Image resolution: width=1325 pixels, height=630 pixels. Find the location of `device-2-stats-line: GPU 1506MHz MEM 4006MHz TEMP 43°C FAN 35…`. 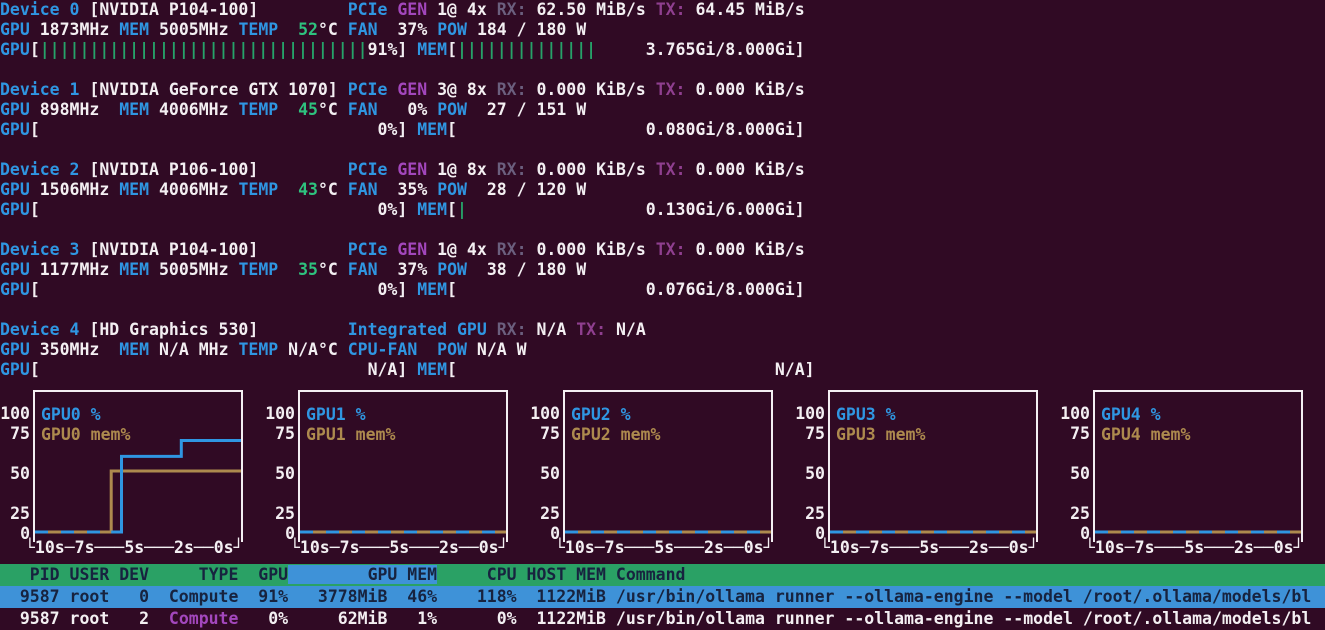

device-2-stats-line: GPU 1506MHz MEM 4006MHz TEMP 43°C FAN 35… is located at coordinates (293, 189).